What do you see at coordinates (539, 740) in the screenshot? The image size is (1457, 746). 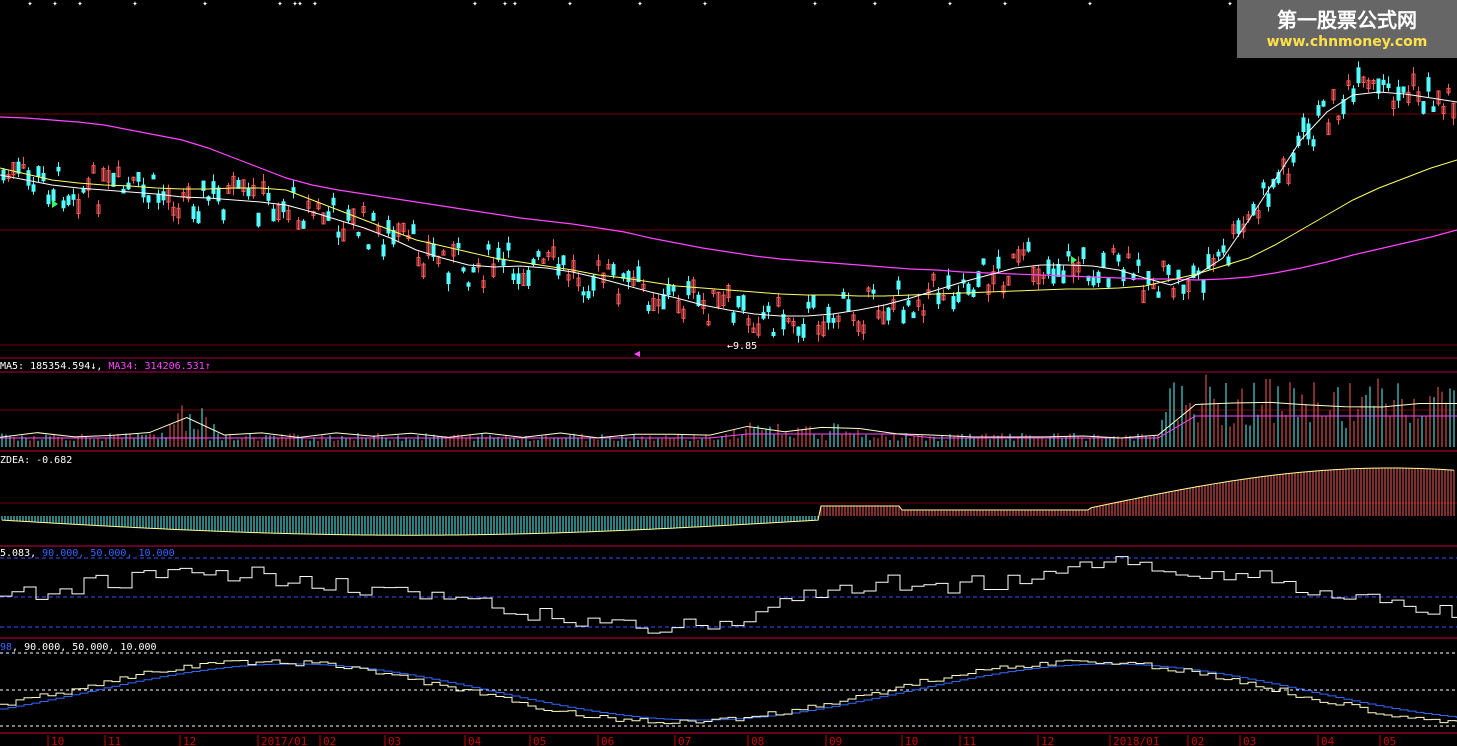 I see `x-axis-tick-label: 05` at bounding box center [539, 740].